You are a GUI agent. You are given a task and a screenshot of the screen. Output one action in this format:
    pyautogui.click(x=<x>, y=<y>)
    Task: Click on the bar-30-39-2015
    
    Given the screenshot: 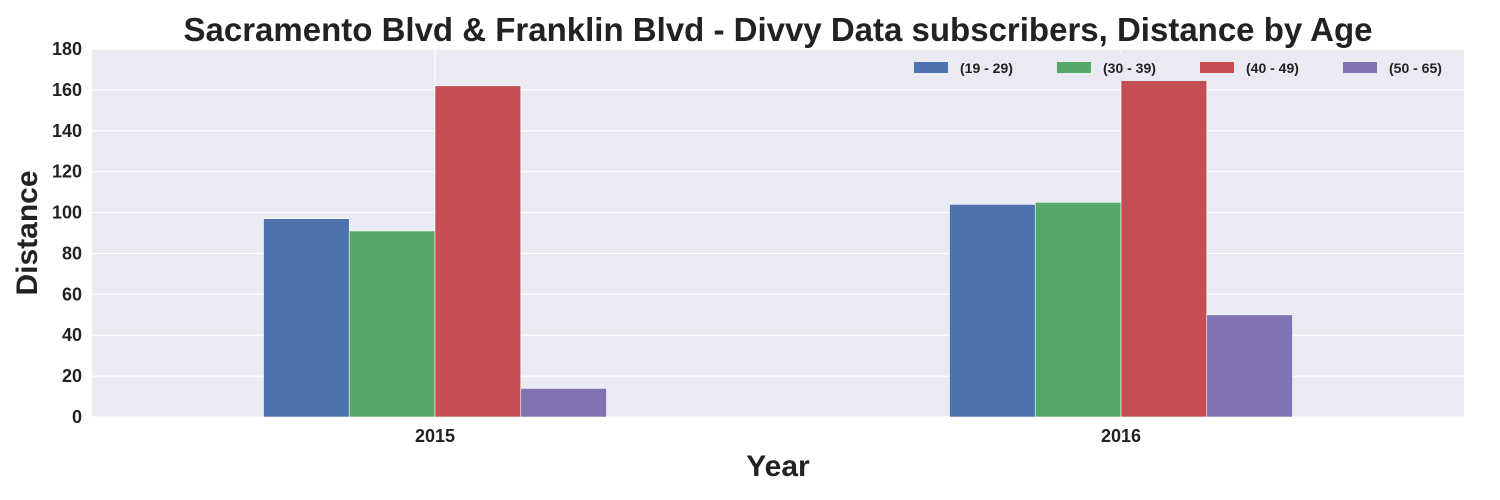 What is the action you would take?
    pyautogui.click(x=392, y=324)
    